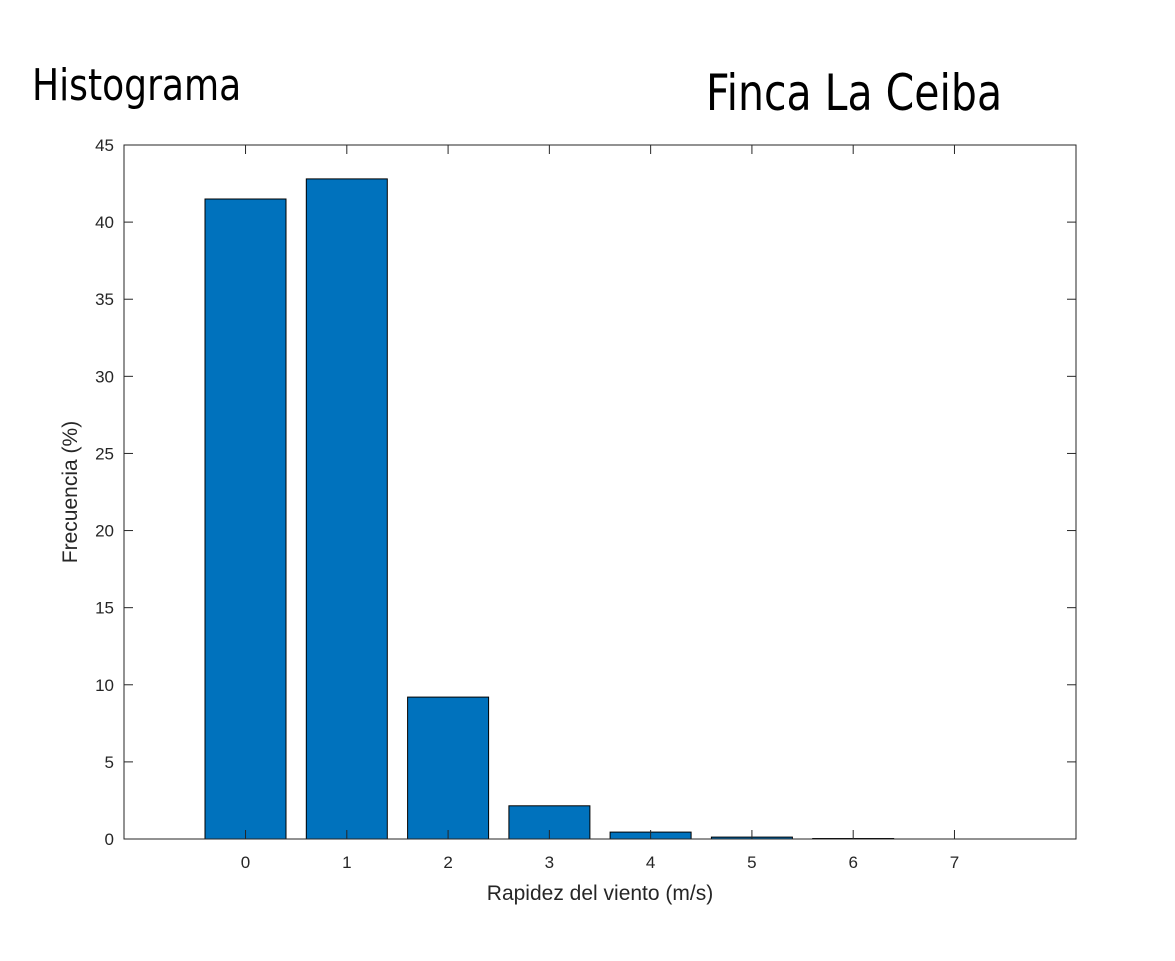 Image resolution: width=1175 pixels, height=961 pixels. I want to click on y-tick-label-20: 20, so click(104, 531).